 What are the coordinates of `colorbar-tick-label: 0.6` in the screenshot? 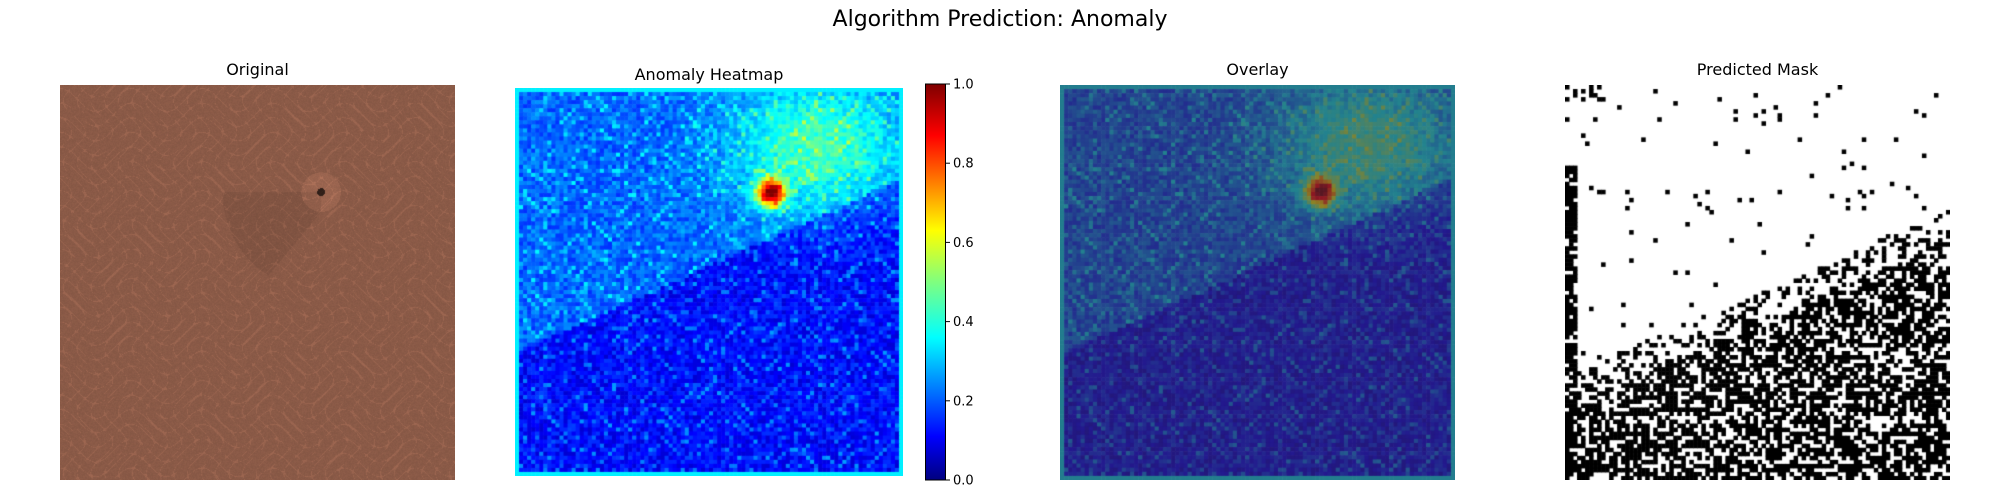 It's located at (963, 243).